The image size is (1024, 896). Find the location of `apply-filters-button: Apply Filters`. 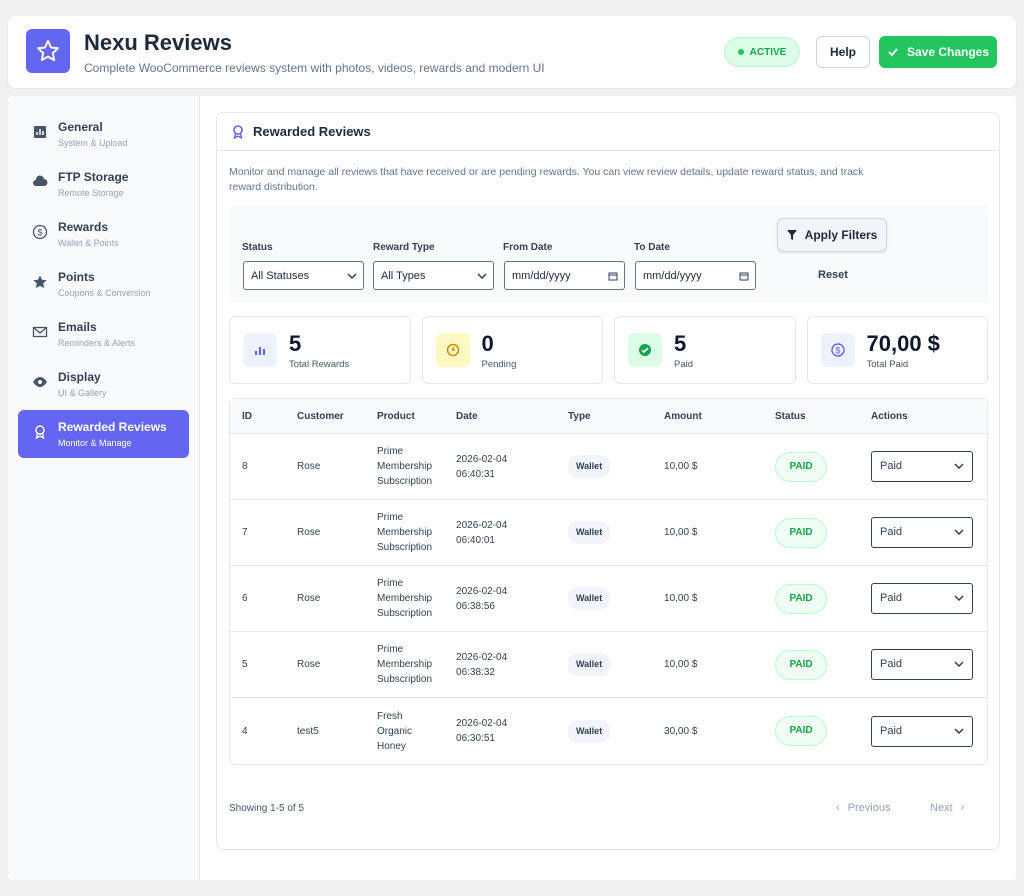

apply-filters-button: Apply Filters is located at coordinates (832, 235).